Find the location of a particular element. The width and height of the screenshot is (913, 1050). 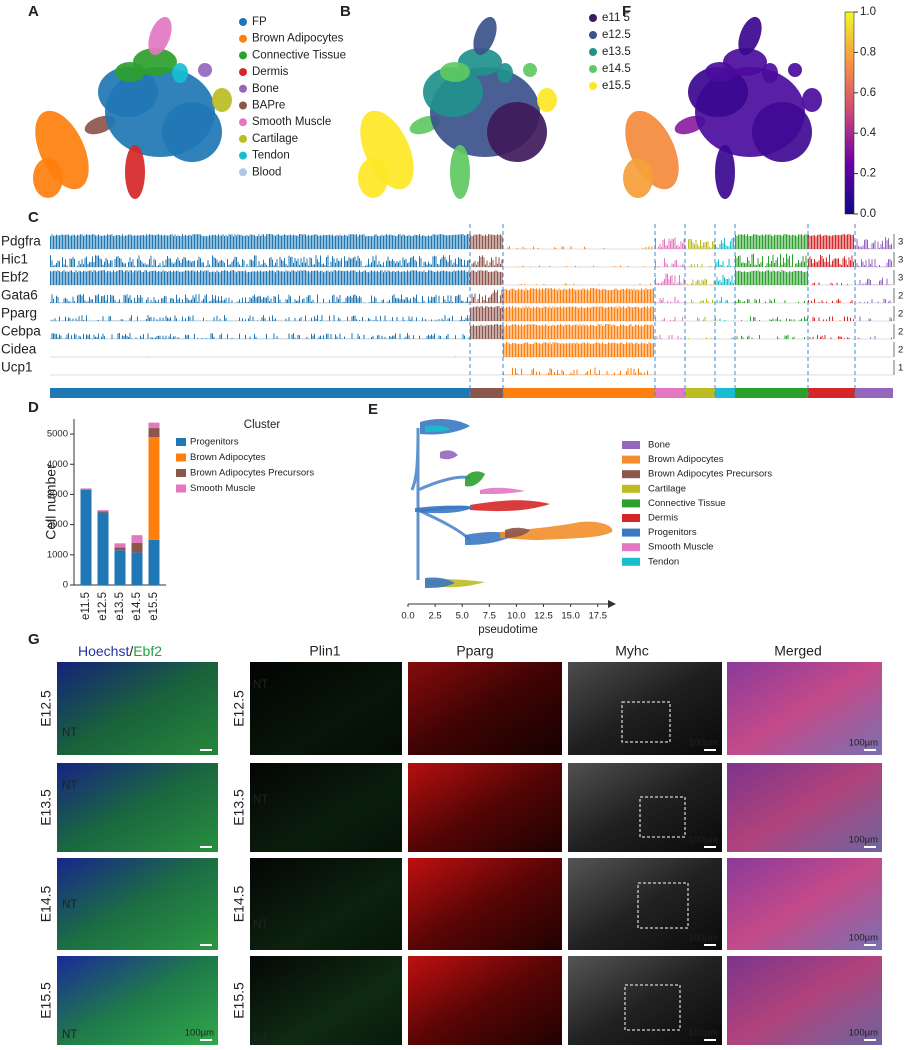

x-tick-label: e11.5 is located at coordinates (86, 606).